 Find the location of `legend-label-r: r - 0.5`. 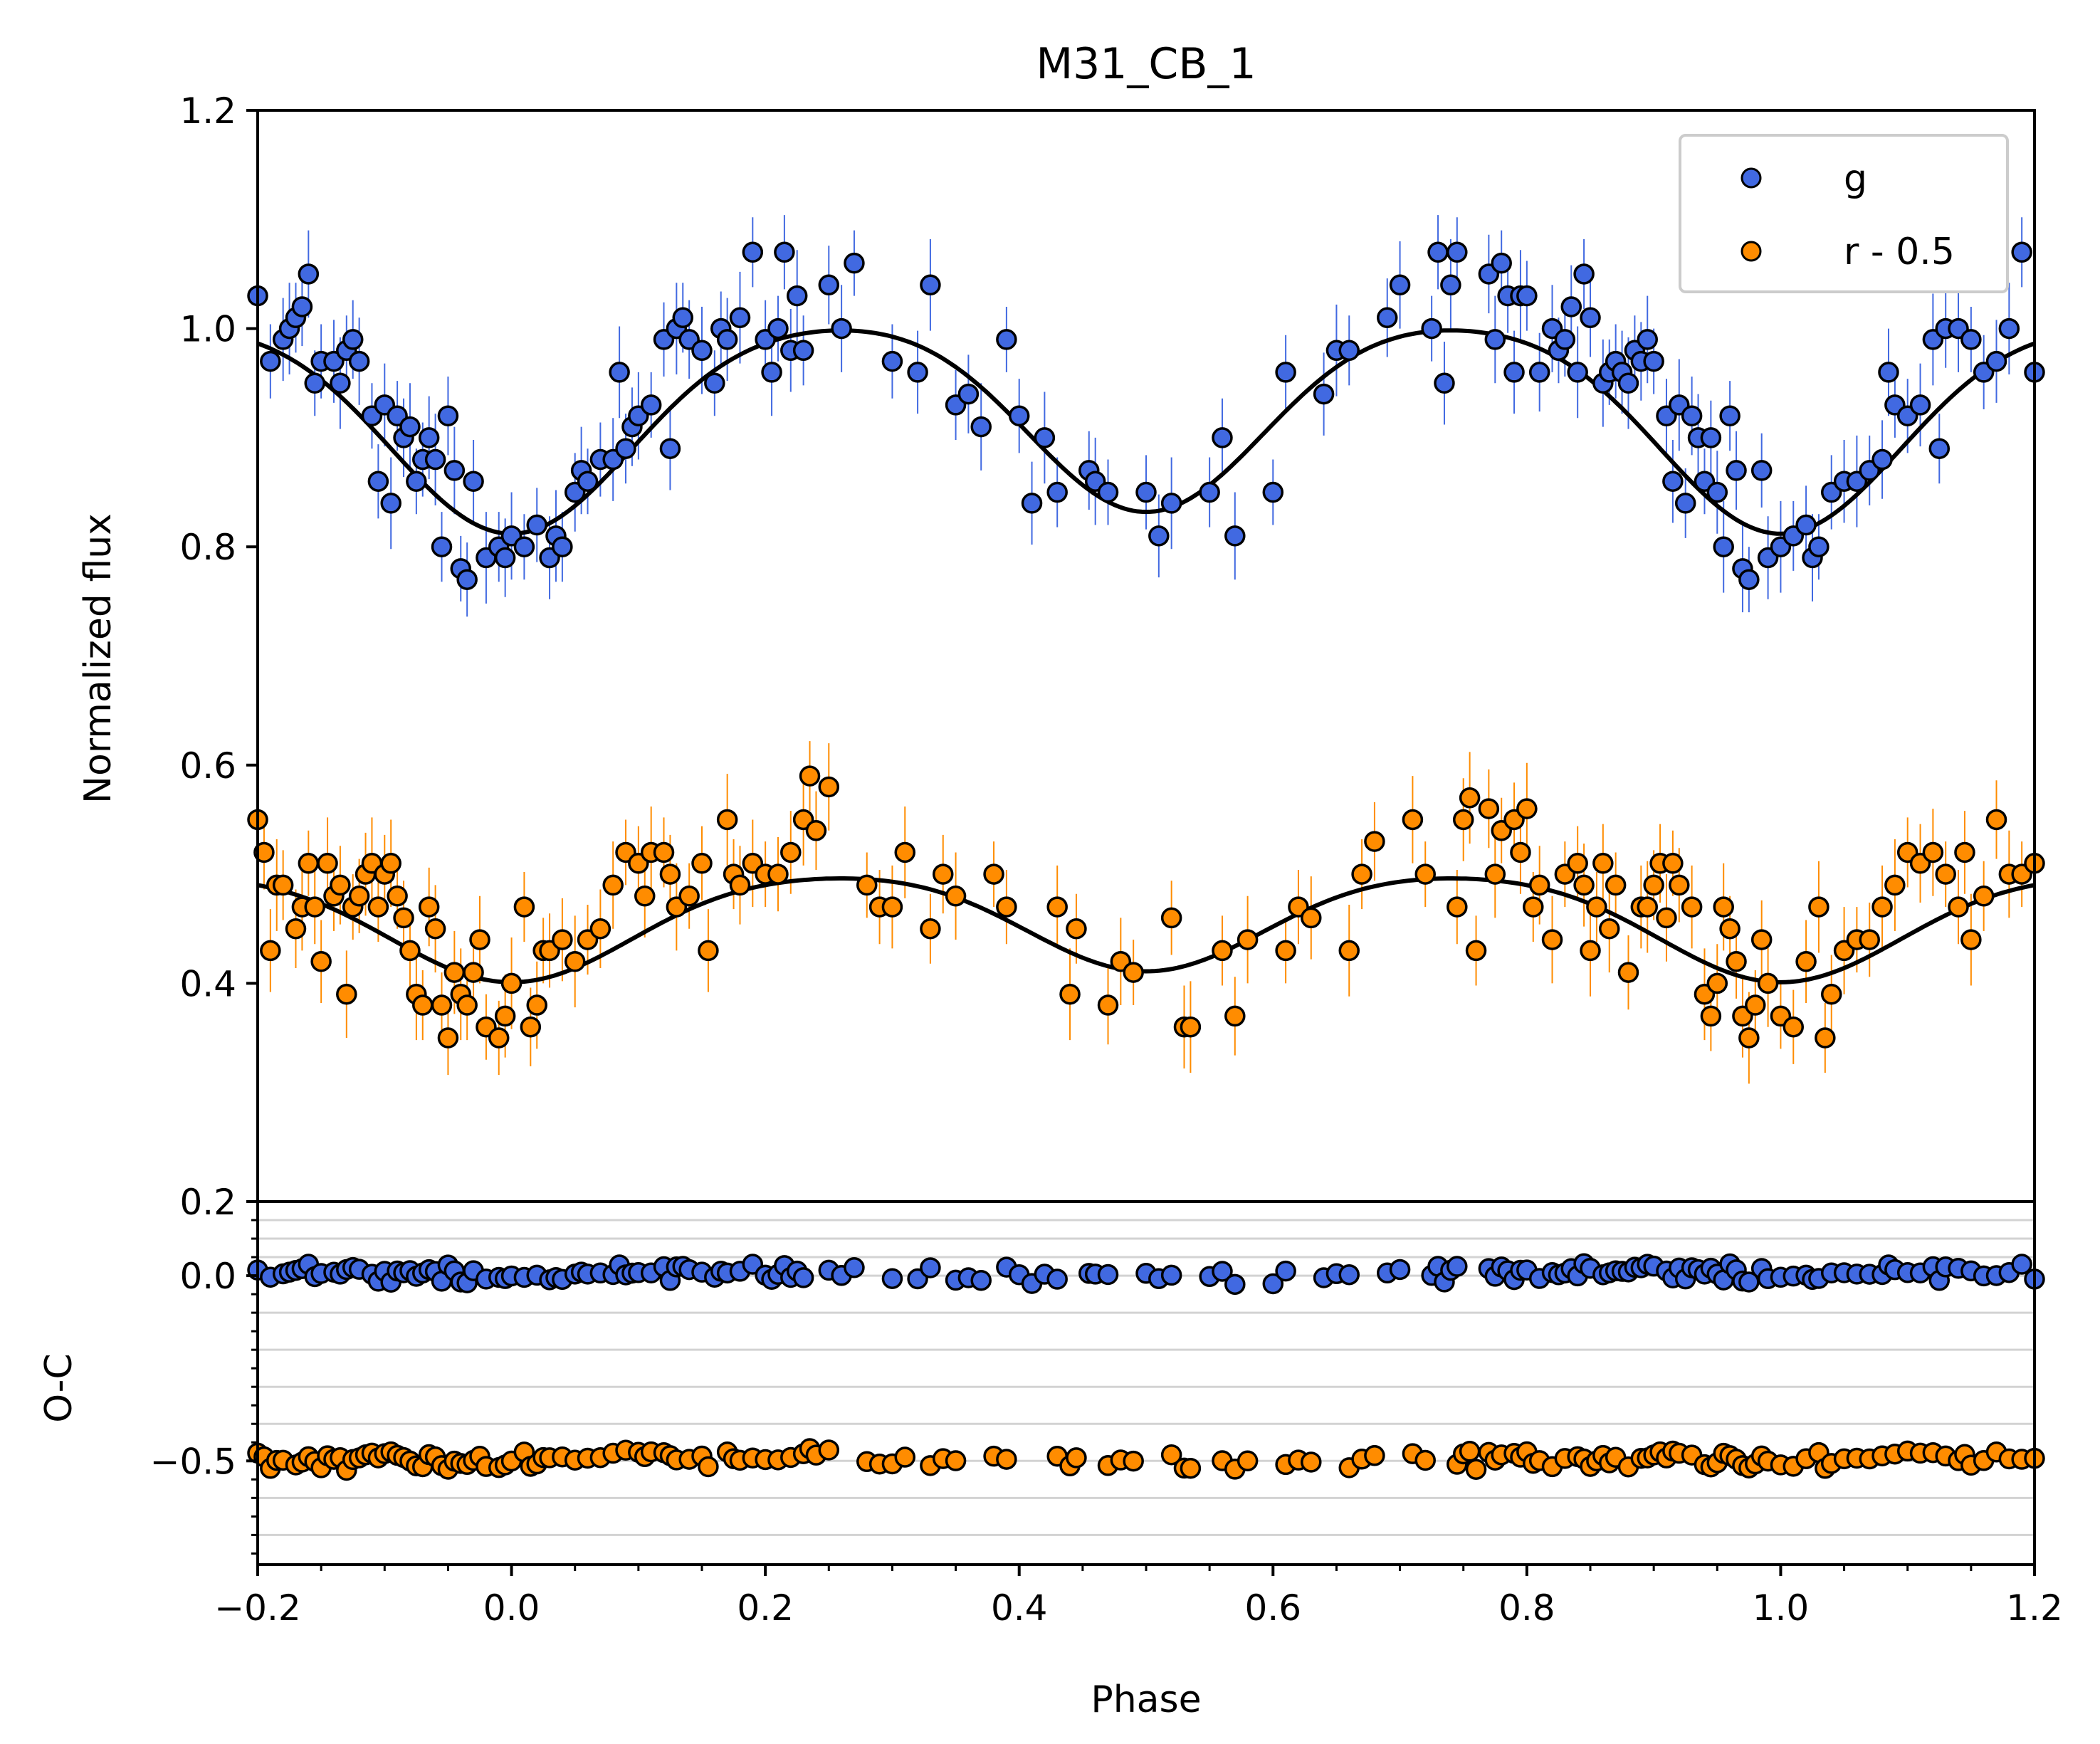

legend-label-r: r - 0.5 is located at coordinates (1899, 252).